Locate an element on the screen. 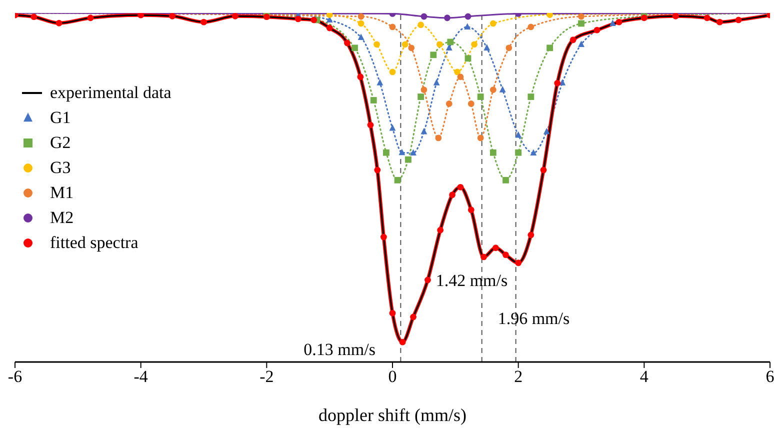  ref-line-label: 0.13 mm/s is located at coordinates (340, 349).